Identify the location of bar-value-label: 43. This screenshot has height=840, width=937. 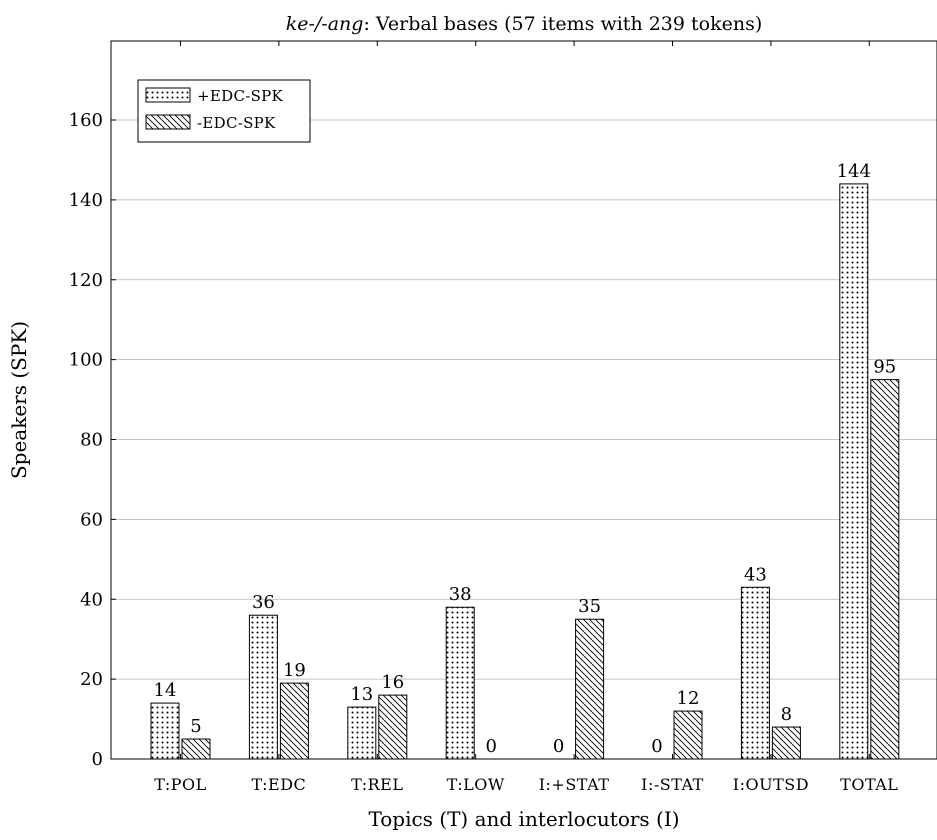
(755, 574).